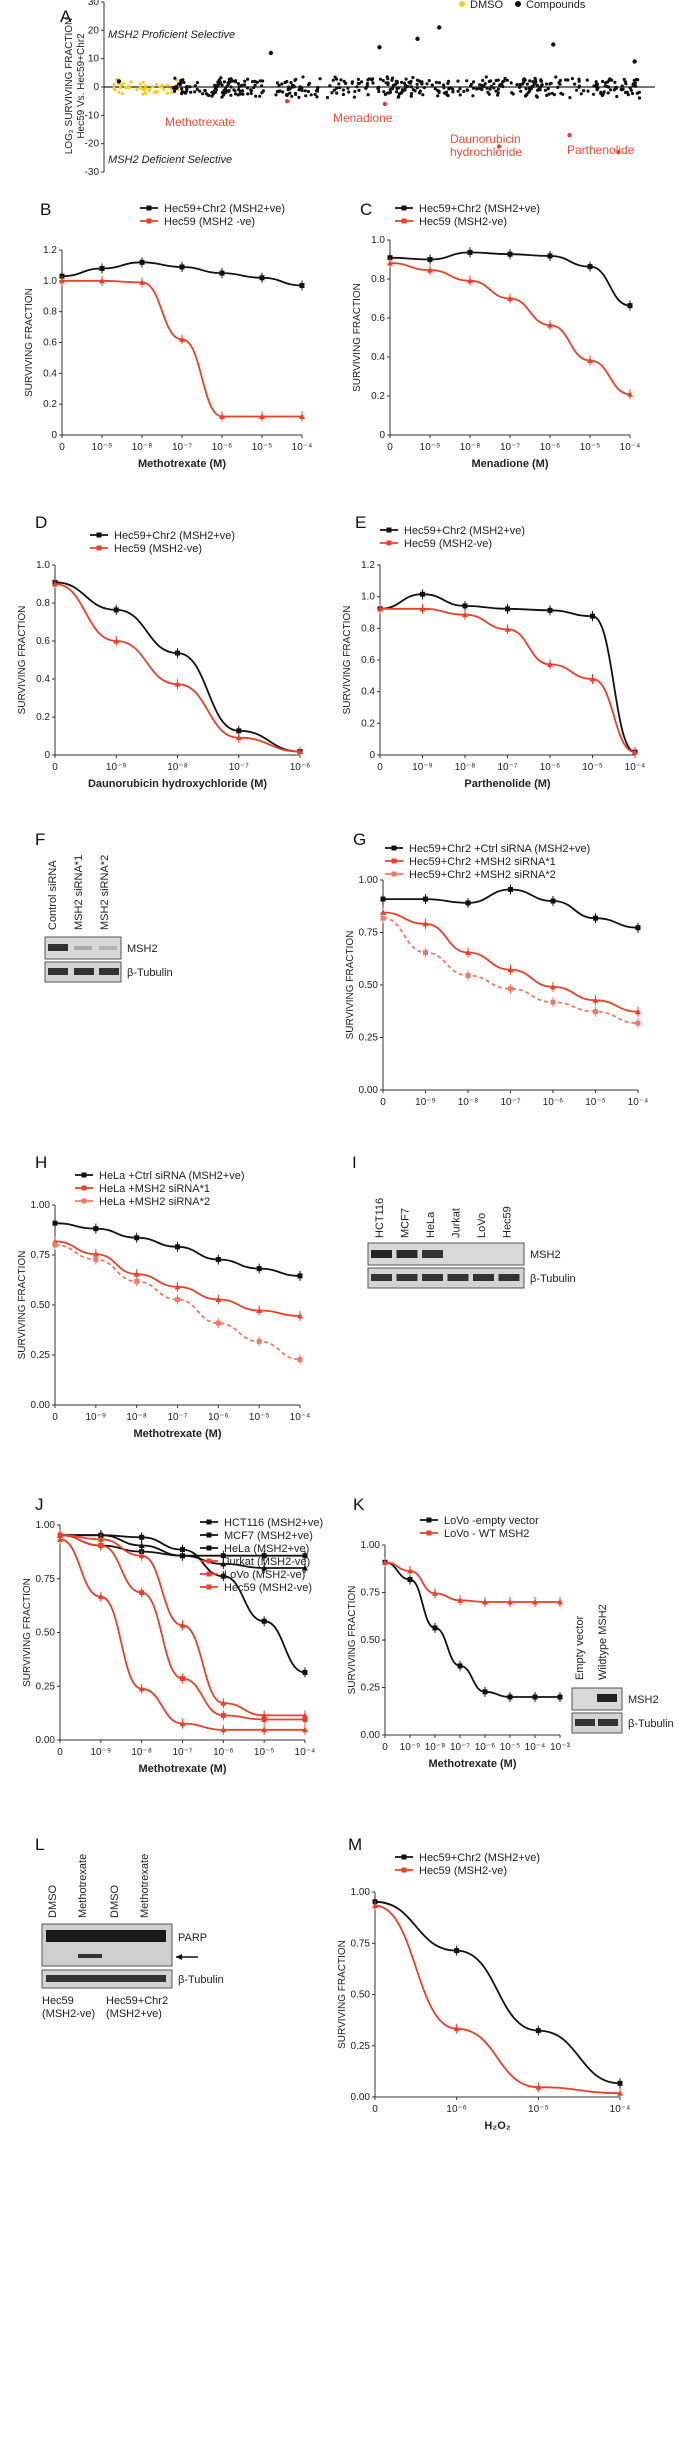 The width and height of the screenshot is (685, 2450). What do you see at coordinates (553, 1002) in the screenshot?
I see `panel-g-series-3-point` at bounding box center [553, 1002].